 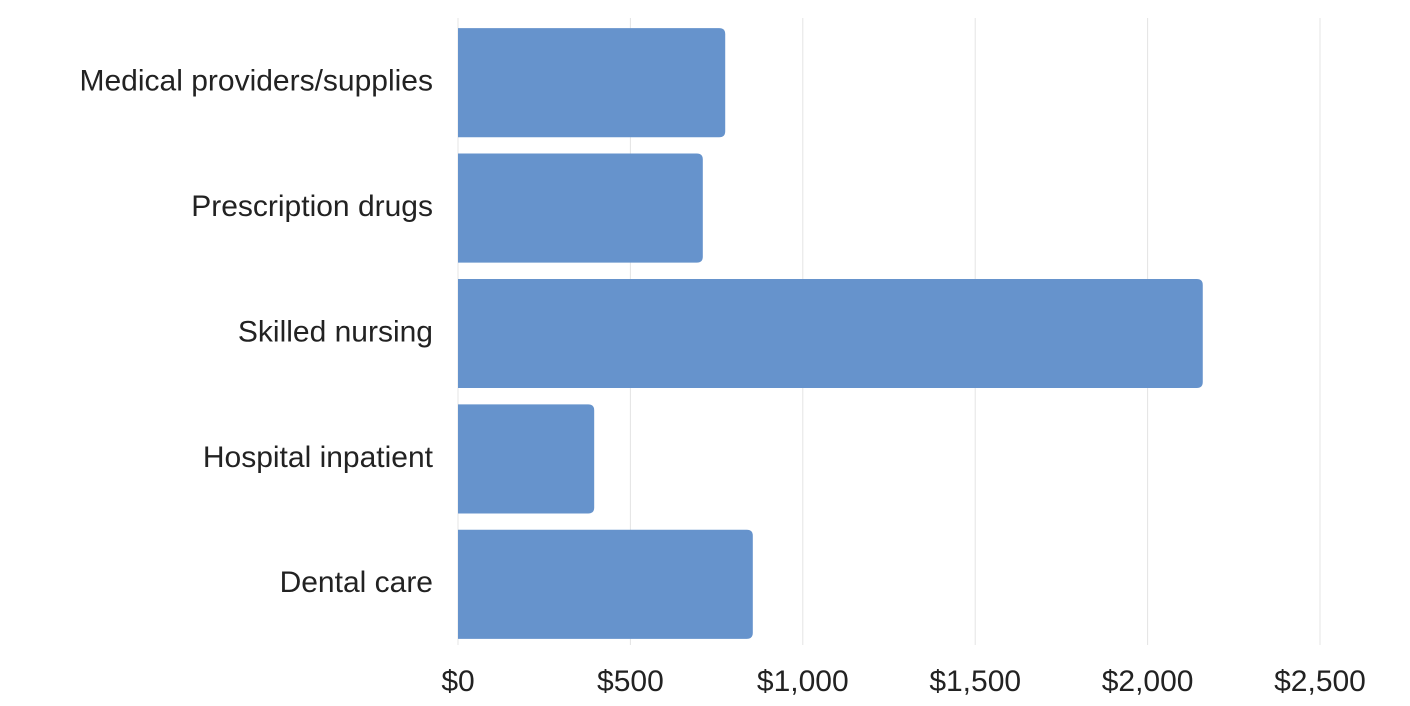 I want to click on x-tick-label: $1,500, so click(x=975, y=681).